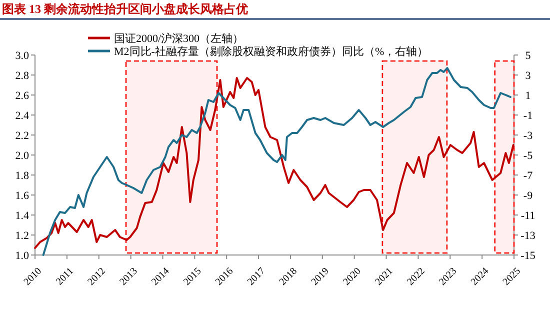 Image resolution: width=550 pixels, height=321 pixels. Describe the element at coordinates (22, 216) in the screenshot. I see `y-tick-label: 1.4` at that location.